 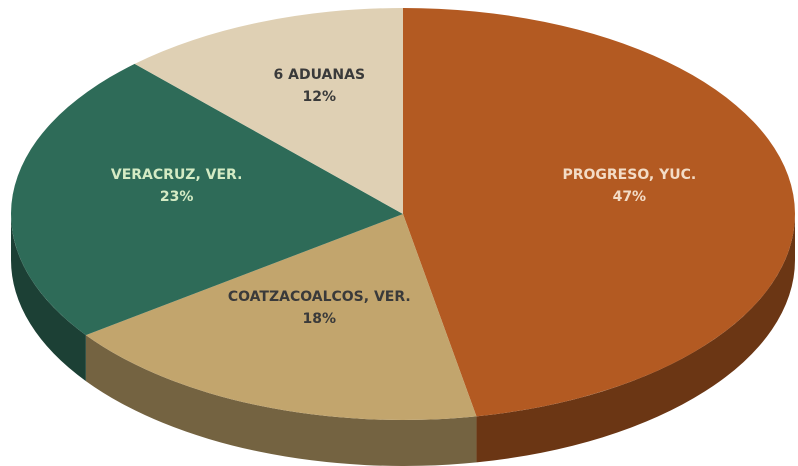 I want to click on slice-value-label: 18%, so click(x=320, y=319).